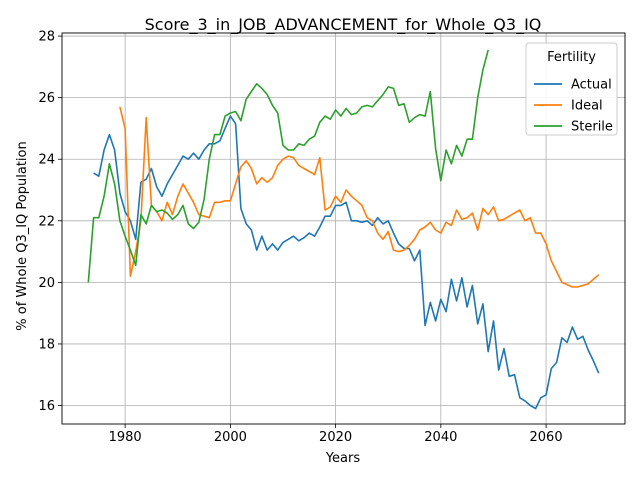 The image size is (640, 480). Describe the element at coordinates (46, 221) in the screenshot. I see `y-tick-label: 22` at that location.